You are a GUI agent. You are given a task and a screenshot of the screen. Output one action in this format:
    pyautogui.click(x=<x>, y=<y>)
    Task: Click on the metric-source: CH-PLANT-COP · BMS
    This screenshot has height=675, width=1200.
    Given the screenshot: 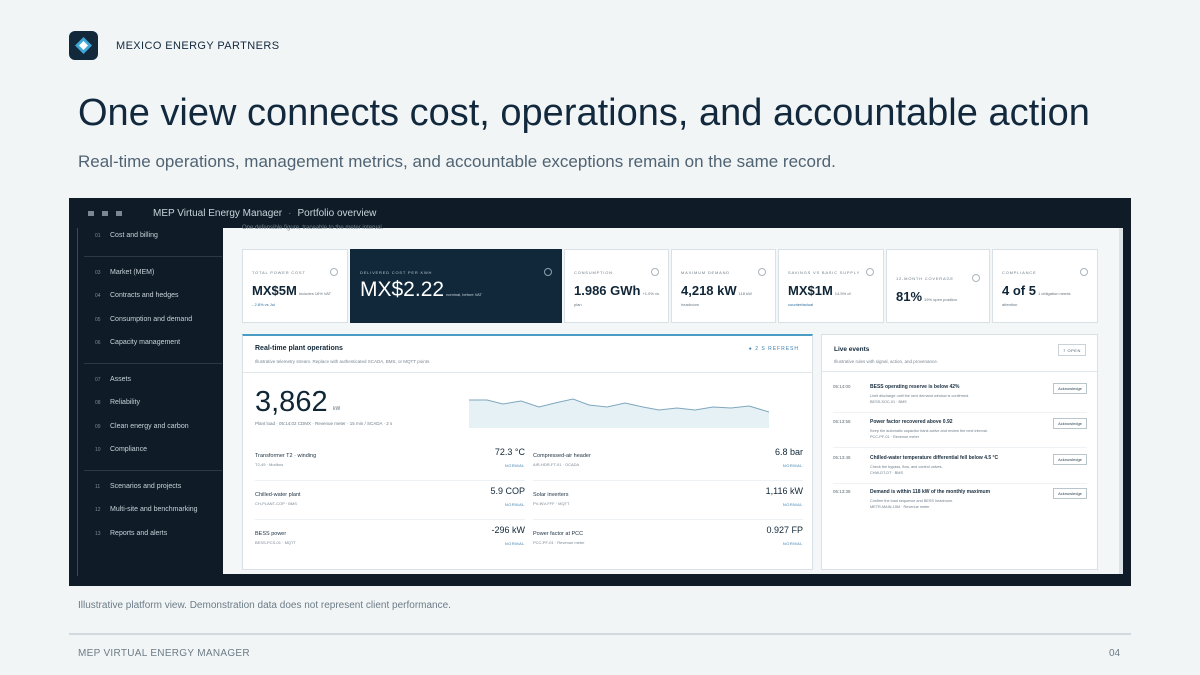 What is the action you would take?
    pyautogui.click(x=276, y=503)
    